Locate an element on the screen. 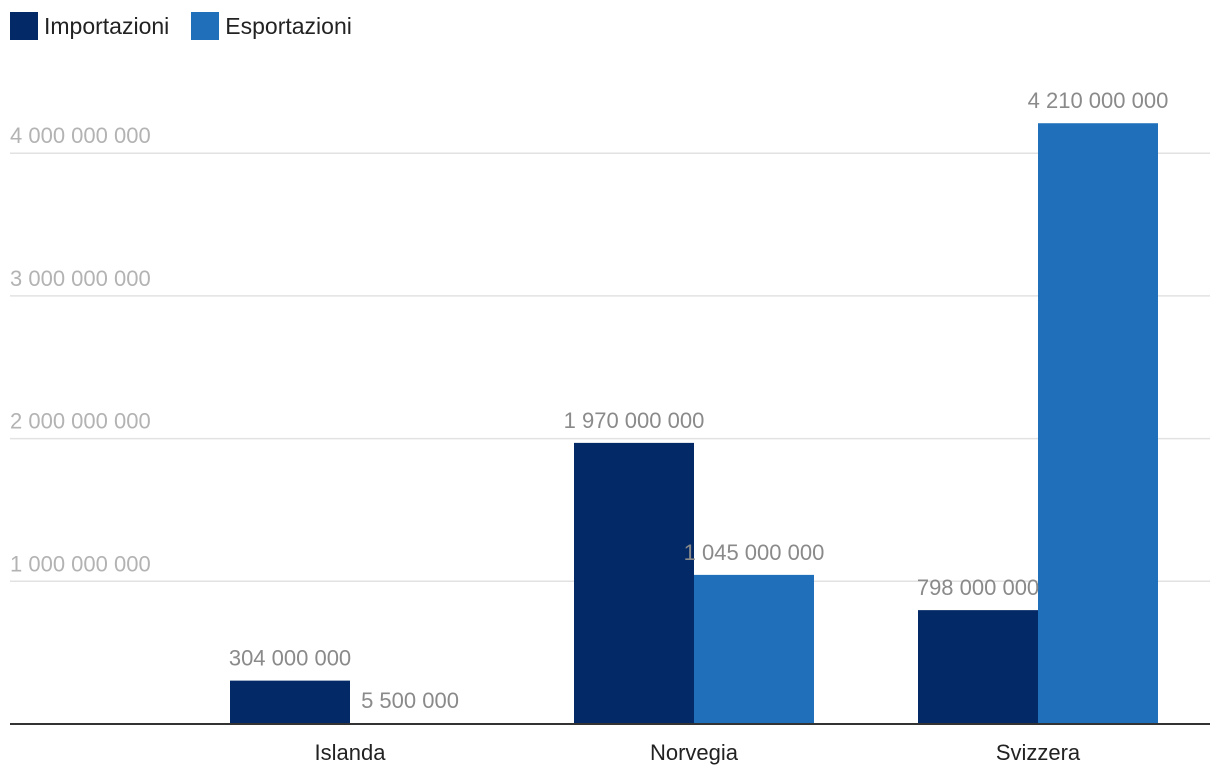 The image size is (1220, 782). legend-item-esportazioni: Esportazioni is located at coordinates (271, 26).